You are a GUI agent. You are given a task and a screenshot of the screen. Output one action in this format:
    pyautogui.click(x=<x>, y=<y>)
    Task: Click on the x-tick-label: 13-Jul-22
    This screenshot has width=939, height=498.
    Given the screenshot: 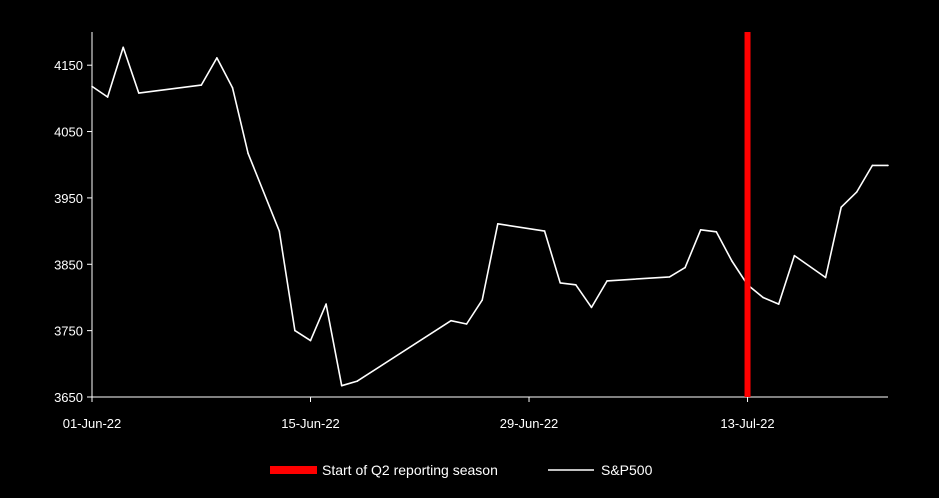 What is the action you would take?
    pyautogui.click(x=747, y=423)
    